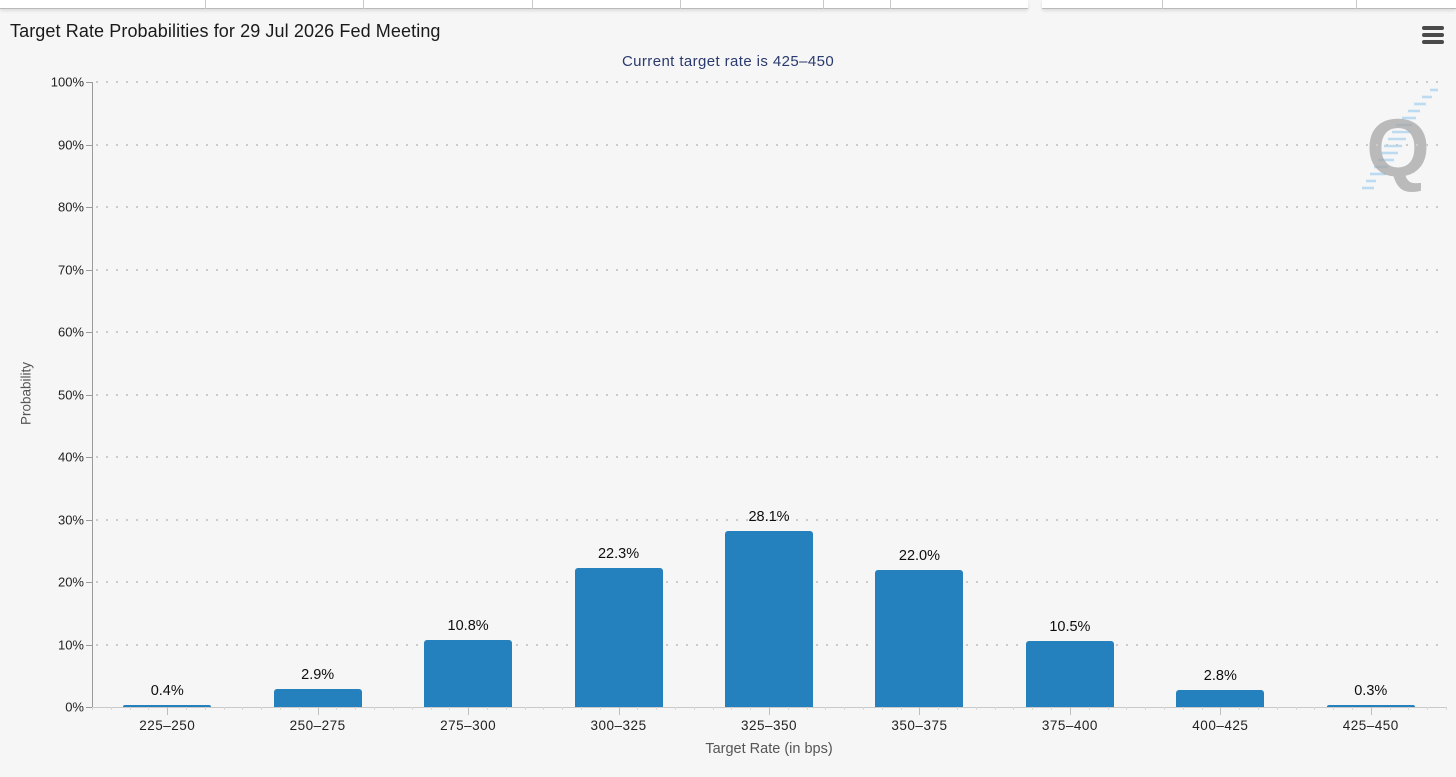 The height and width of the screenshot is (777, 1456). What do you see at coordinates (771, 332) in the screenshot?
I see `gridline-60pct` at bounding box center [771, 332].